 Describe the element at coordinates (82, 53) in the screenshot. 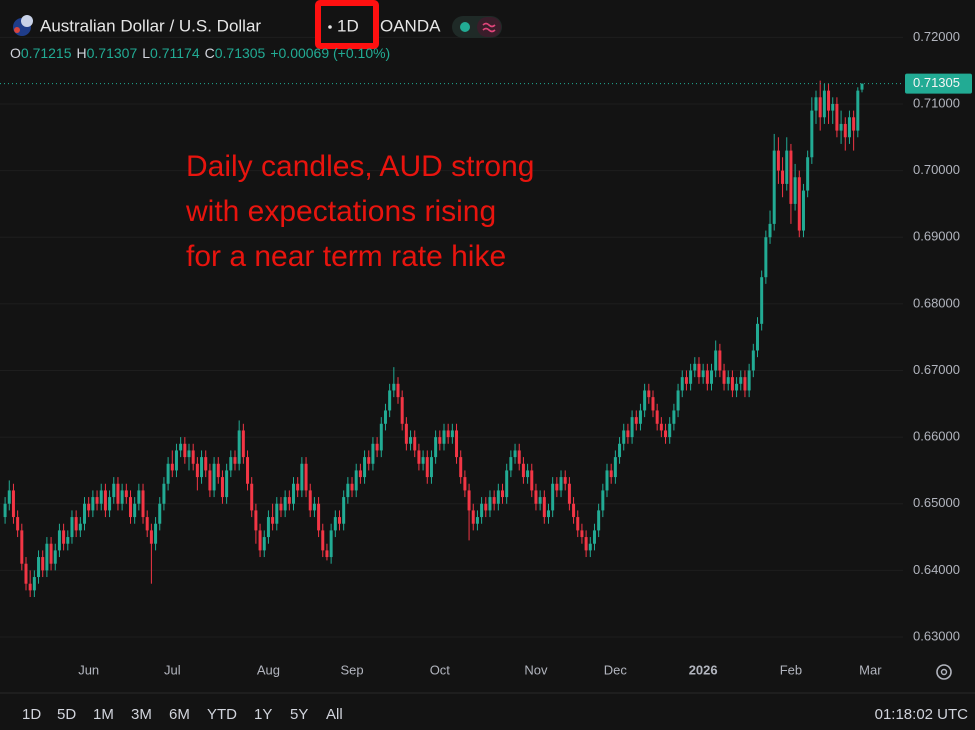

I see `ohlc-label: H` at that location.